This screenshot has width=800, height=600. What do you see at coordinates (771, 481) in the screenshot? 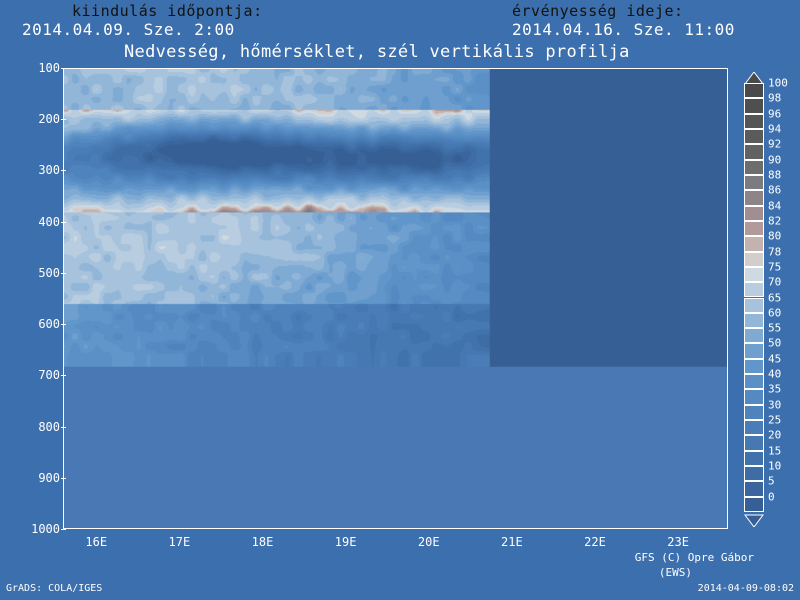
I see `colorbar-label-5: 5` at bounding box center [771, 481].